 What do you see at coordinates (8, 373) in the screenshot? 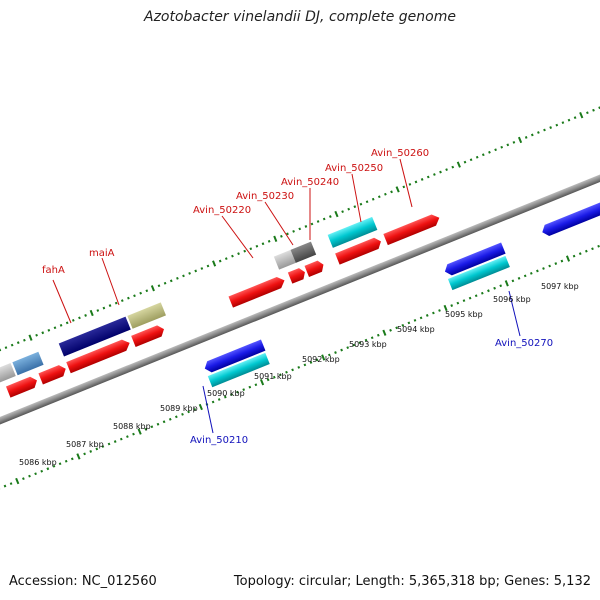
I see `gene-left-gray` at bounding box center [8, 373].